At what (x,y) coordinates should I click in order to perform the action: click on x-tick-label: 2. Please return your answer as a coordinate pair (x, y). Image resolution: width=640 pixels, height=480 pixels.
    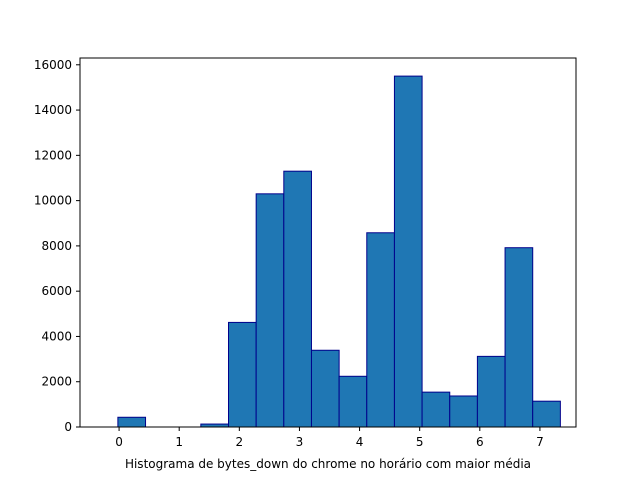
    Looking at the image, I should click on (240, 442).